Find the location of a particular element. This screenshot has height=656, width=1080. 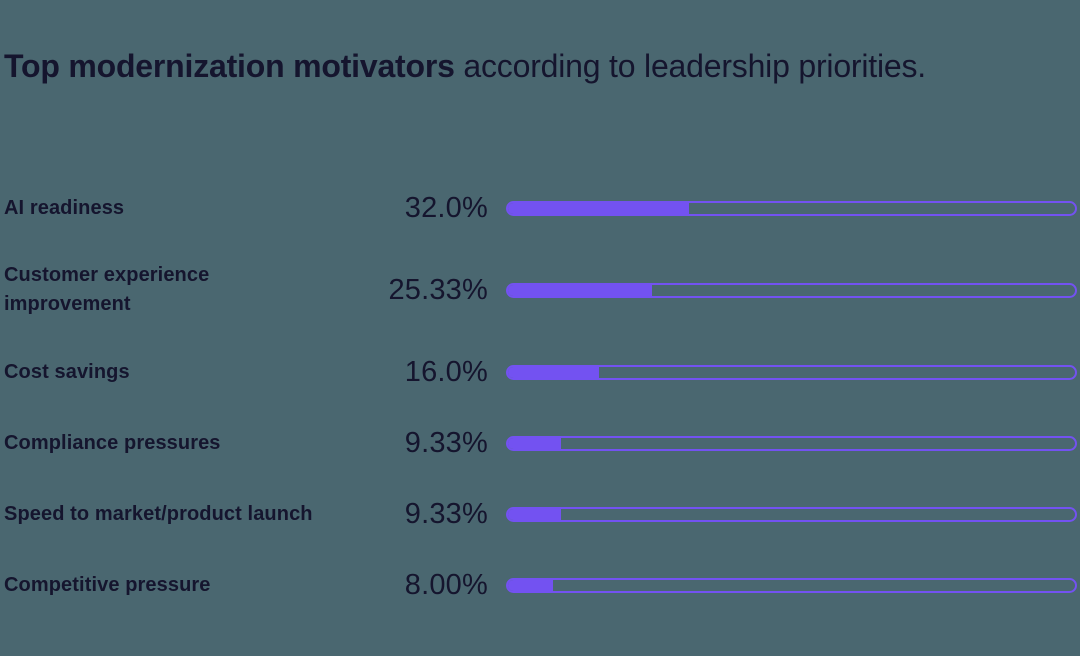

category-label: Compliance pressures is located at coordinates (112, 442).